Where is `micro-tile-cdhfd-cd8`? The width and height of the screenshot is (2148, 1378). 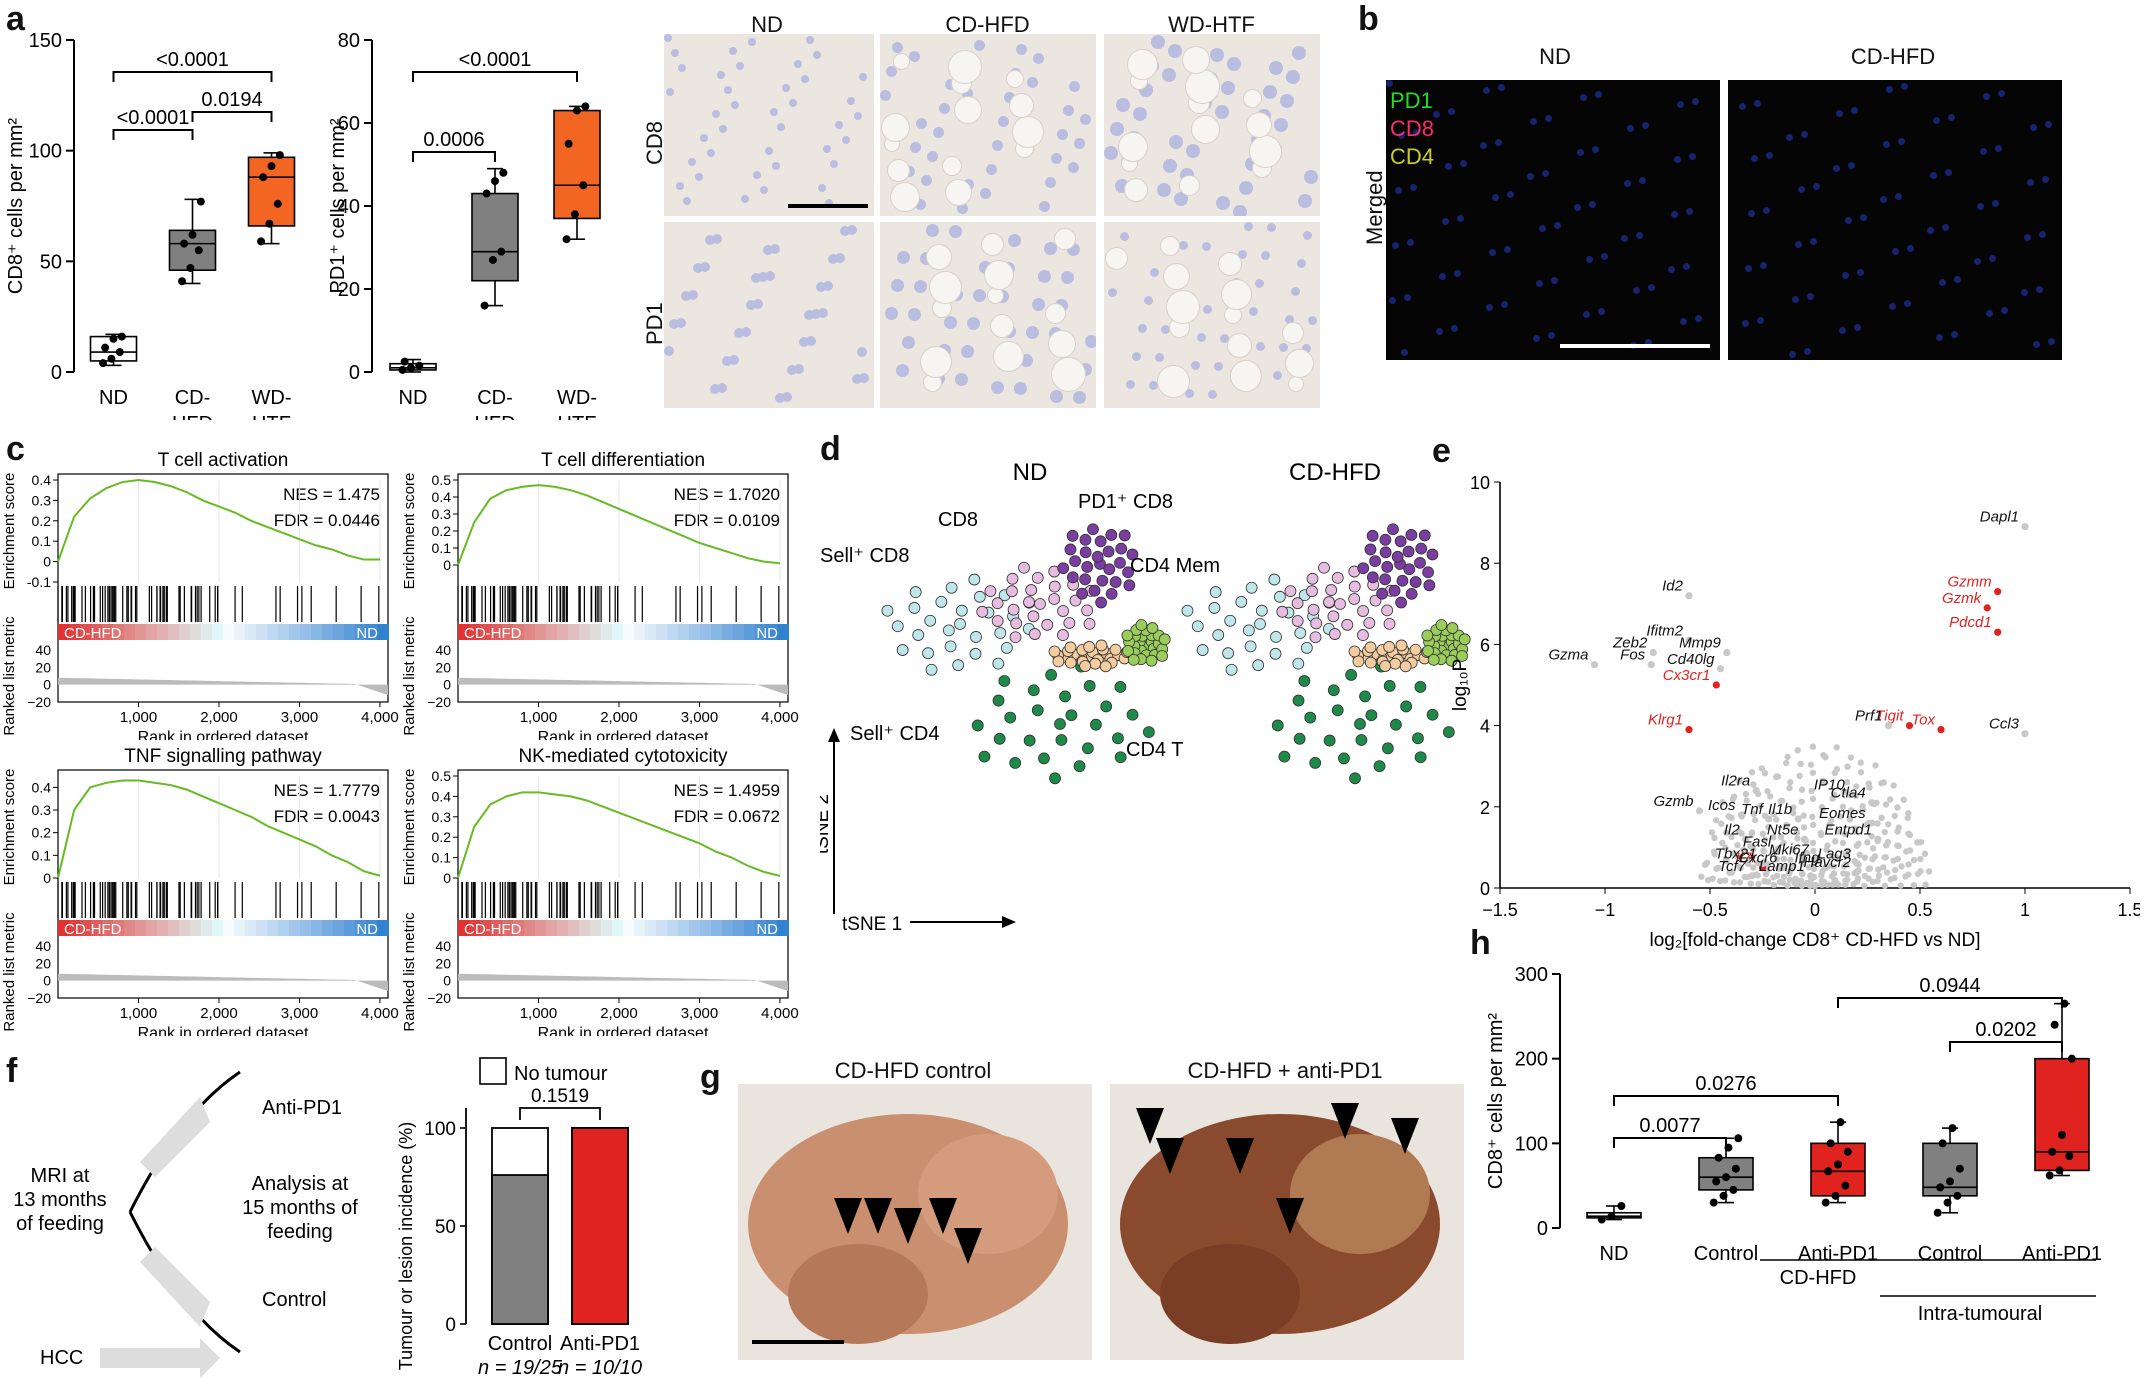
micro-tile-cdhfd-cd8 is located at coordinates (988, 125).